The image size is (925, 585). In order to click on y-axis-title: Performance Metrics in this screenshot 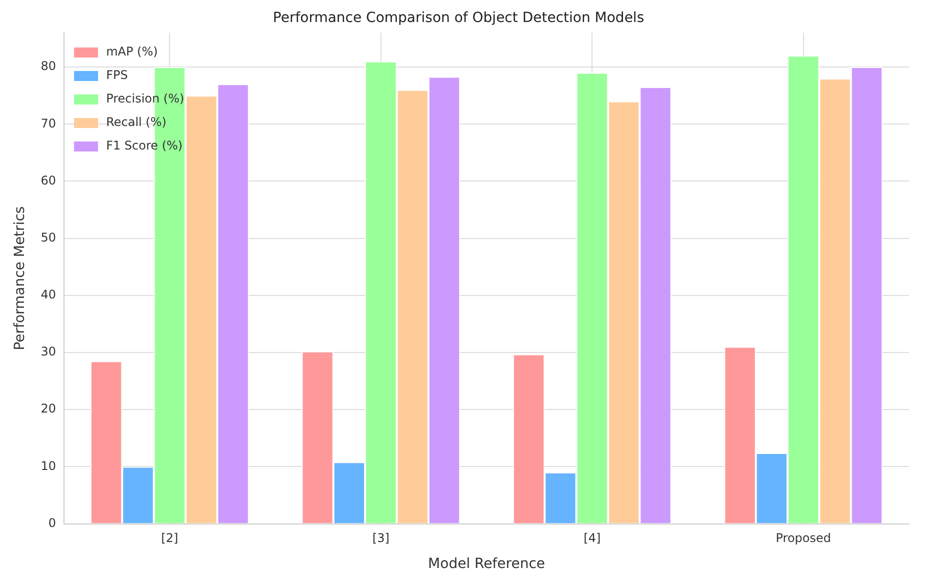, I will do `click(20, 278)`.